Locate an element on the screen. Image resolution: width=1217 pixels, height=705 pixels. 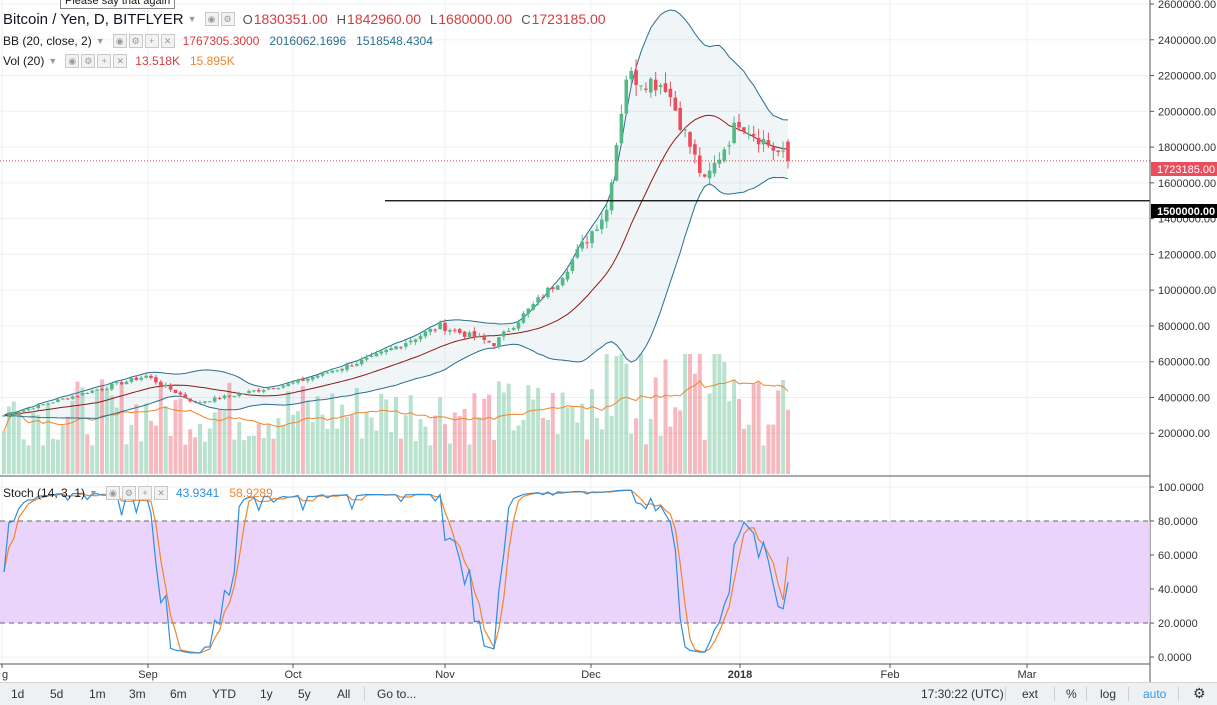
range-1y: 1y is located at coordinates (266, 694).